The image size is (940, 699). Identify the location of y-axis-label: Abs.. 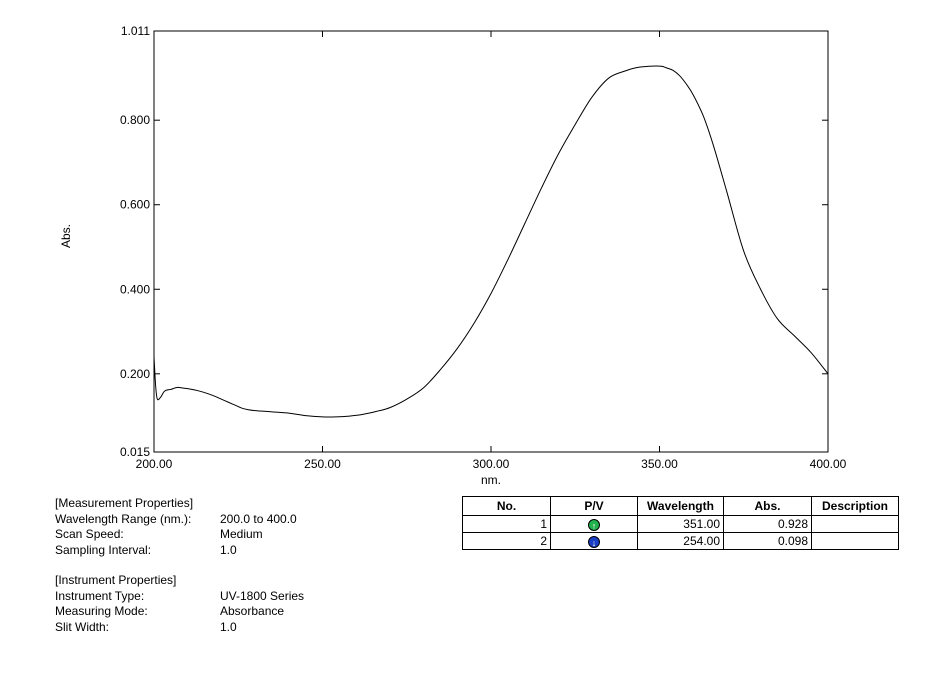
(66, 236).